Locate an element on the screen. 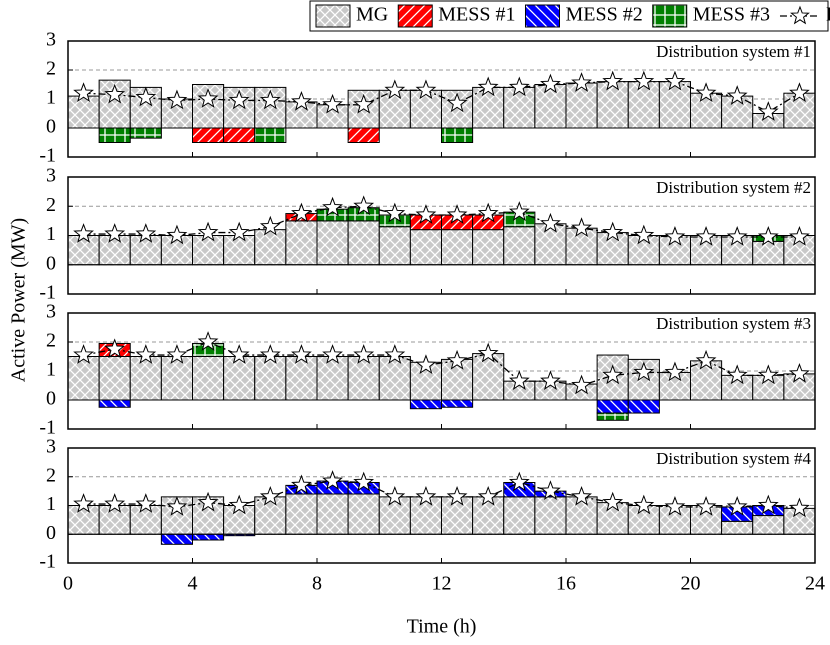  x-tick-label: 16 is located at coordinates (566, 584).